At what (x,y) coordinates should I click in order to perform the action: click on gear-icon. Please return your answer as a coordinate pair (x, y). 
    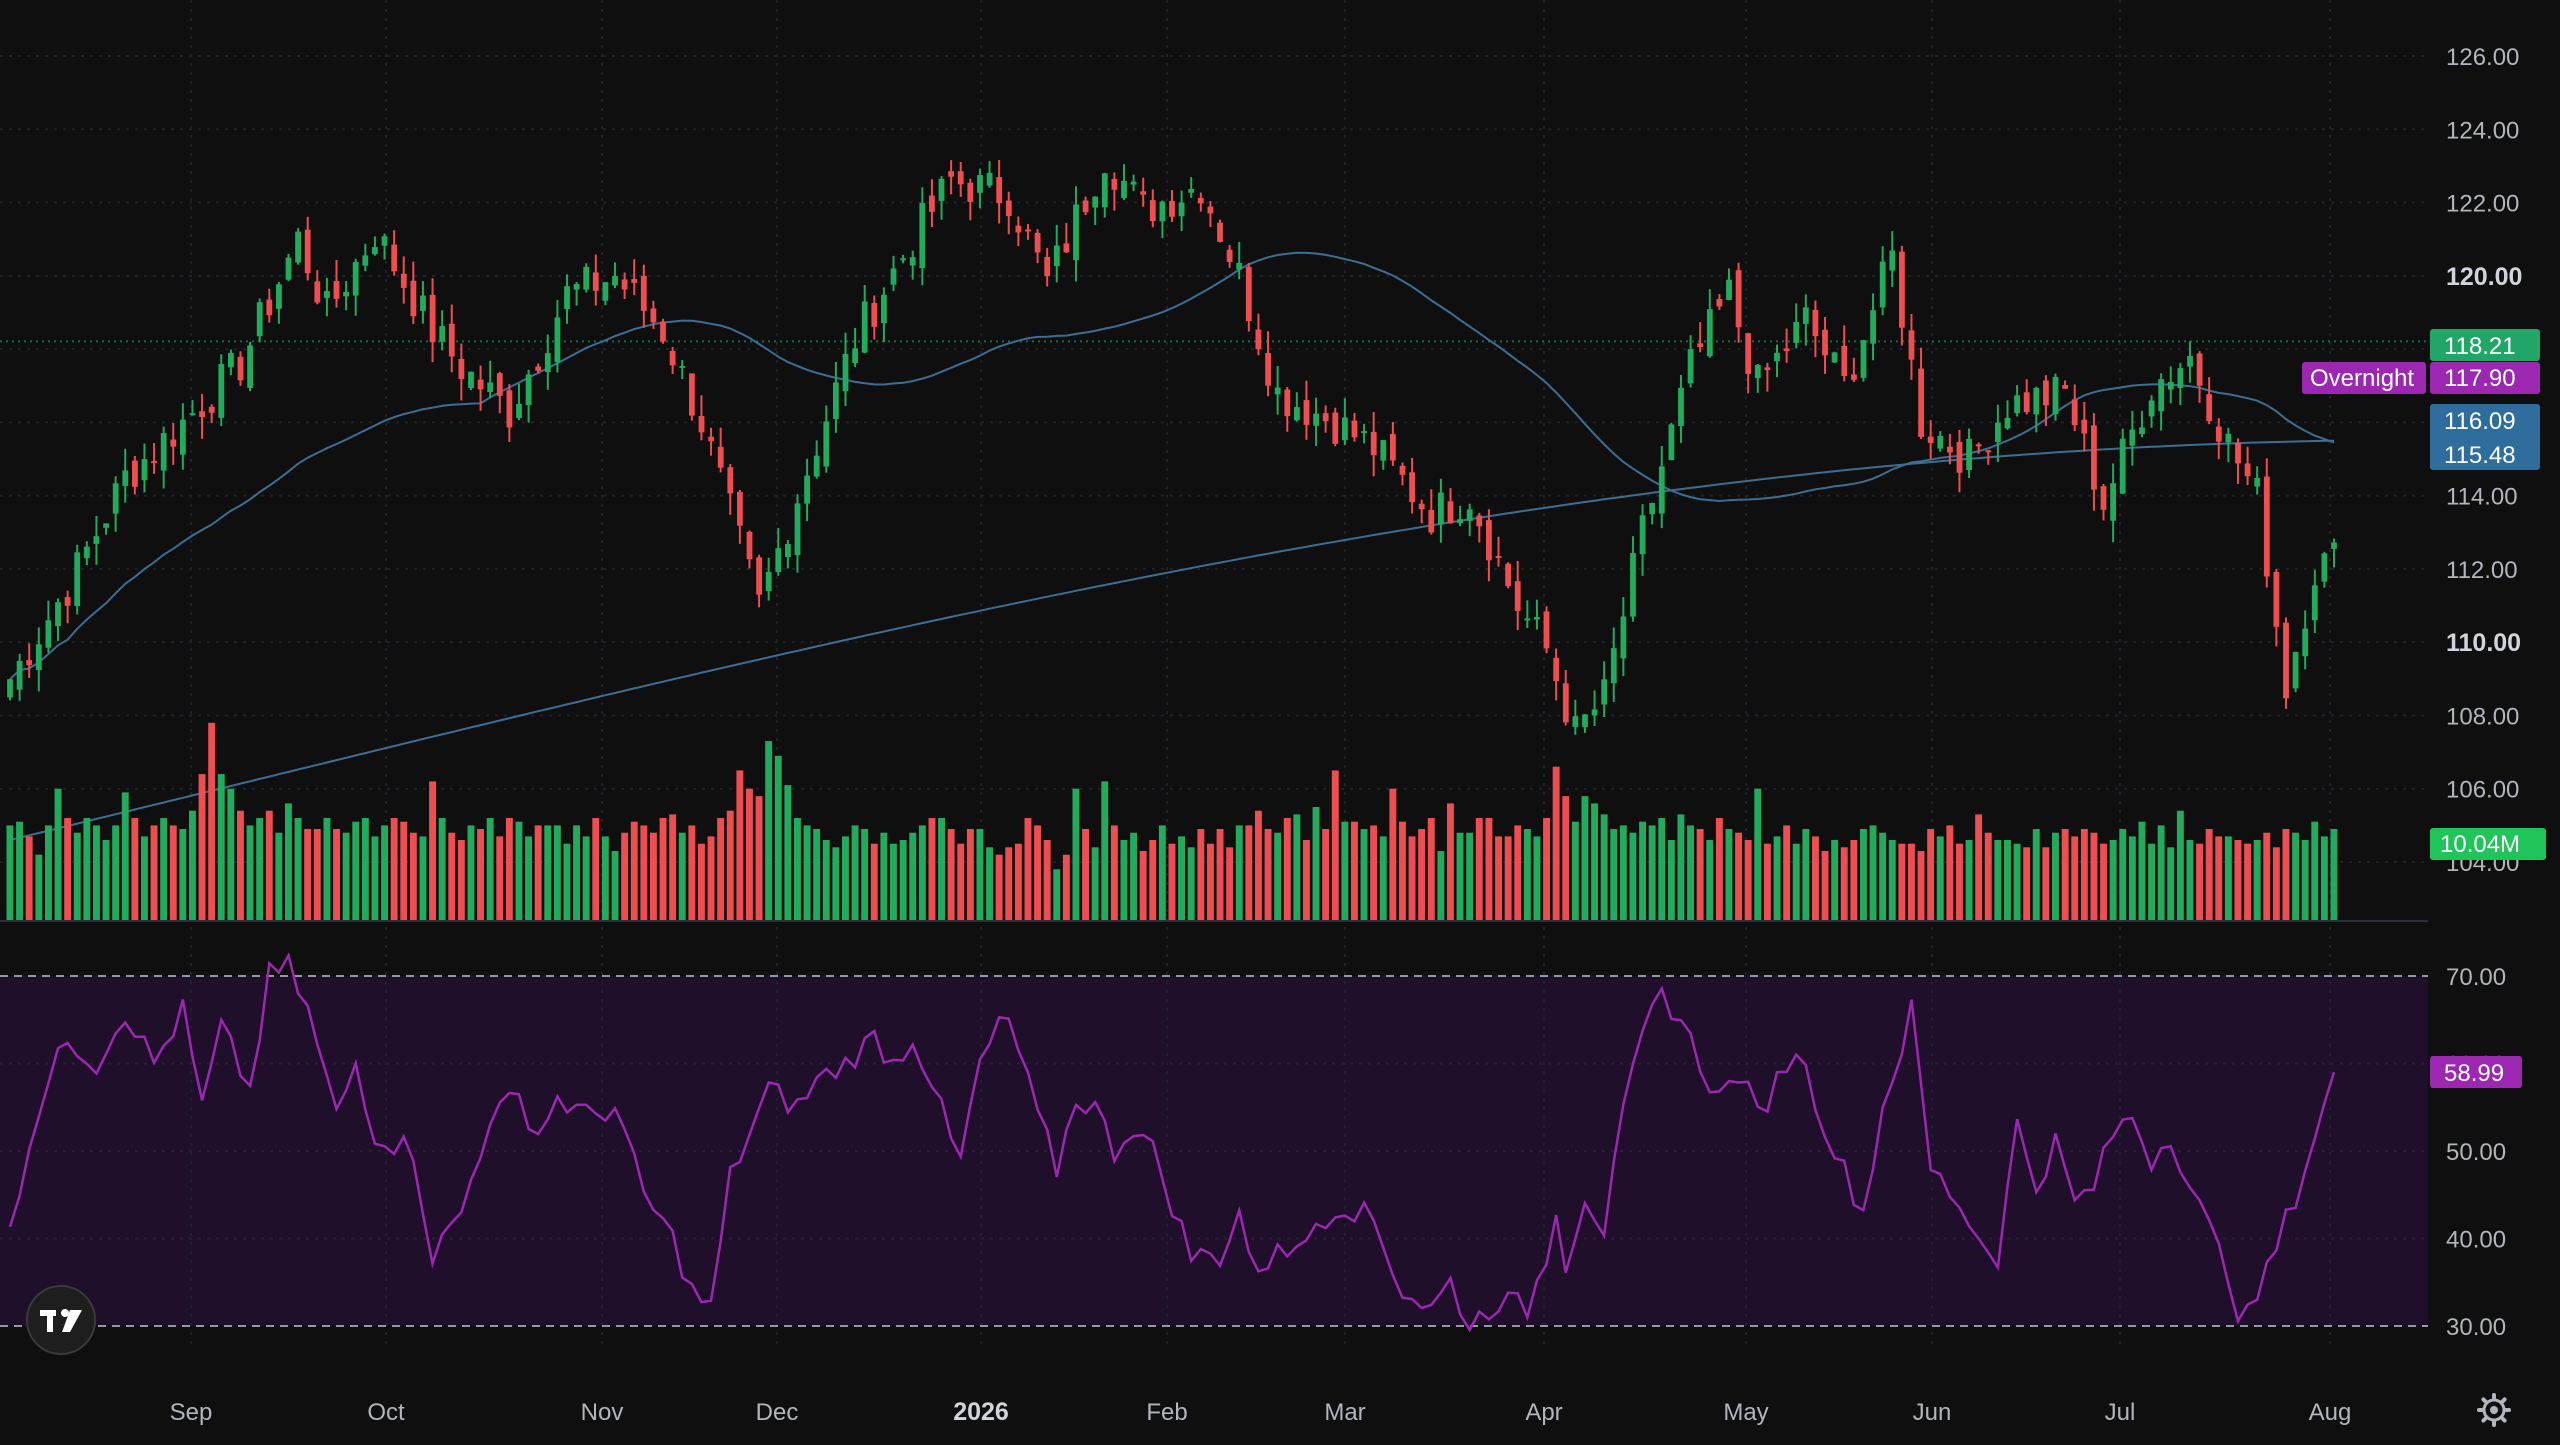
    Looking at the image, I should click on (2494, 1410).